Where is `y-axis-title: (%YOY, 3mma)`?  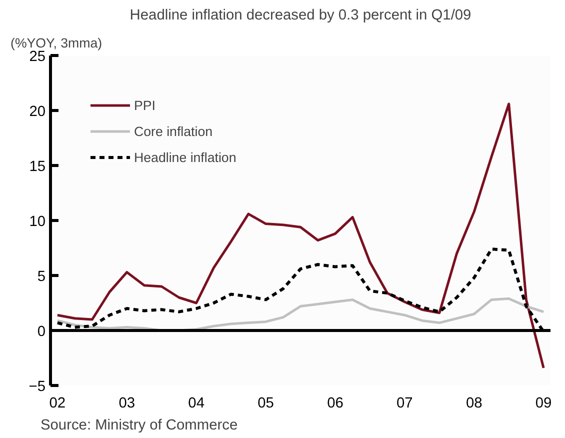 y-axis-title: (%YOY, 3mma) is located at coordinates (56, 43).